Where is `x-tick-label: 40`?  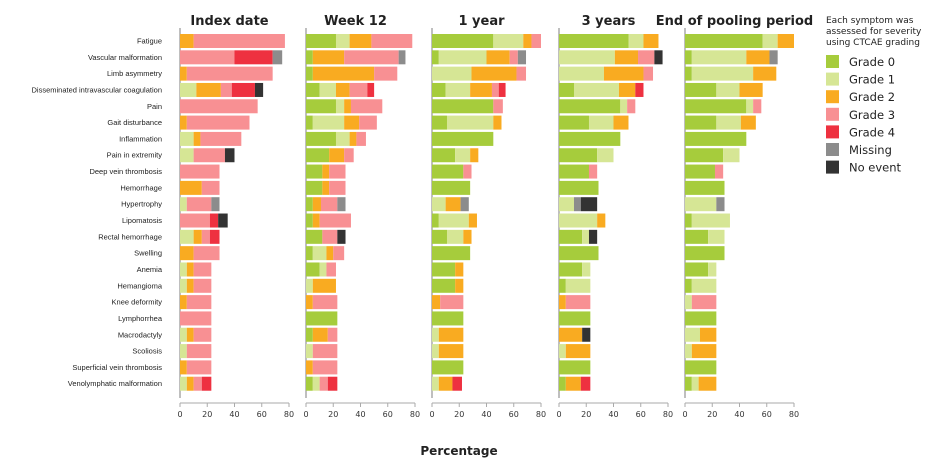
x-tick-label: 40 is located at coordinates (613, 414).